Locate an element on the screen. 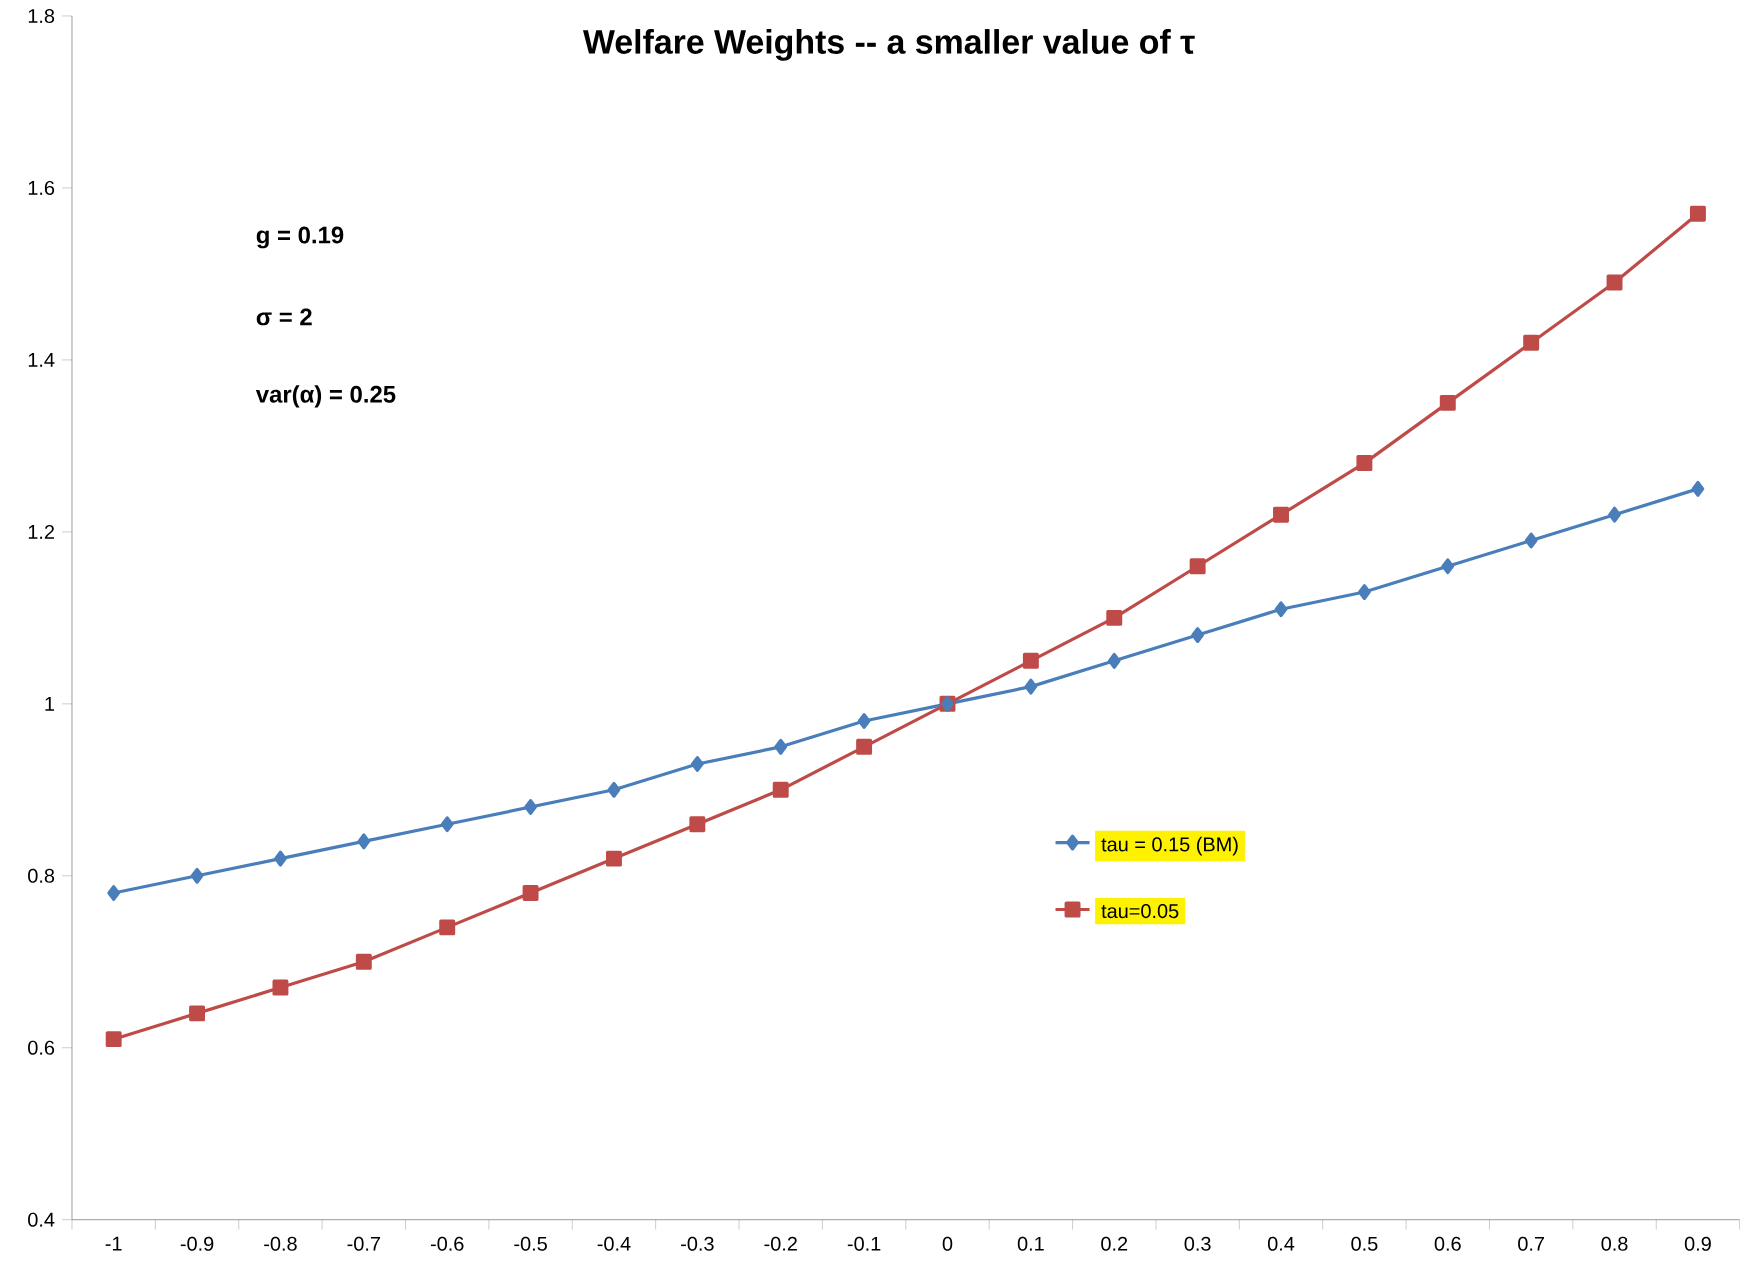 Image resolution: width=1740 pixels, height=1278 pixels. y-tick-label: 1.8 is located at coordinates (41, 16).